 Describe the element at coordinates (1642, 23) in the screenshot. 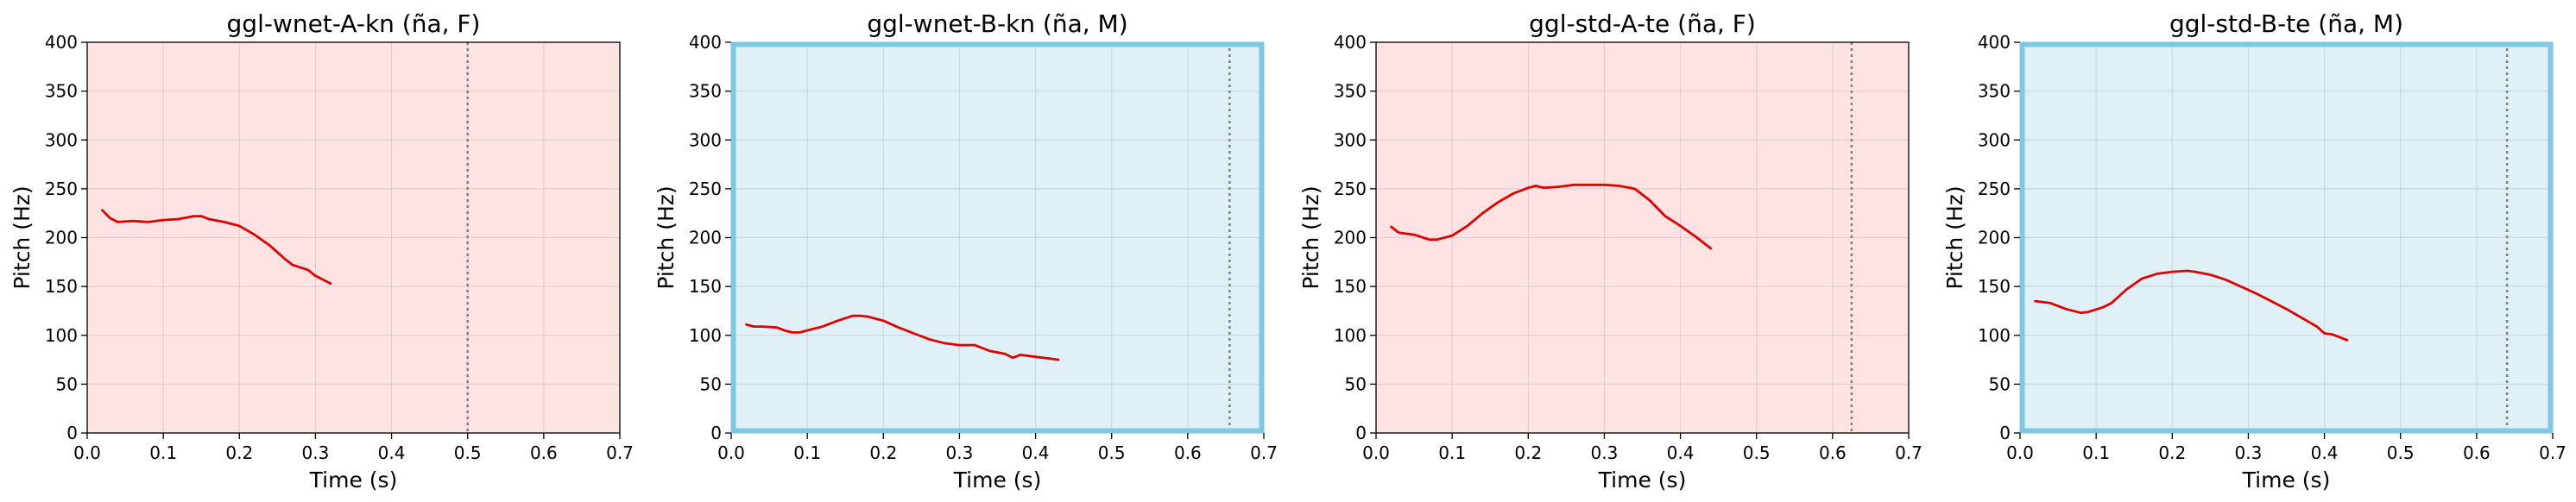

I see `chart-title: ggl-std-A-te (ña, F)` at that location.